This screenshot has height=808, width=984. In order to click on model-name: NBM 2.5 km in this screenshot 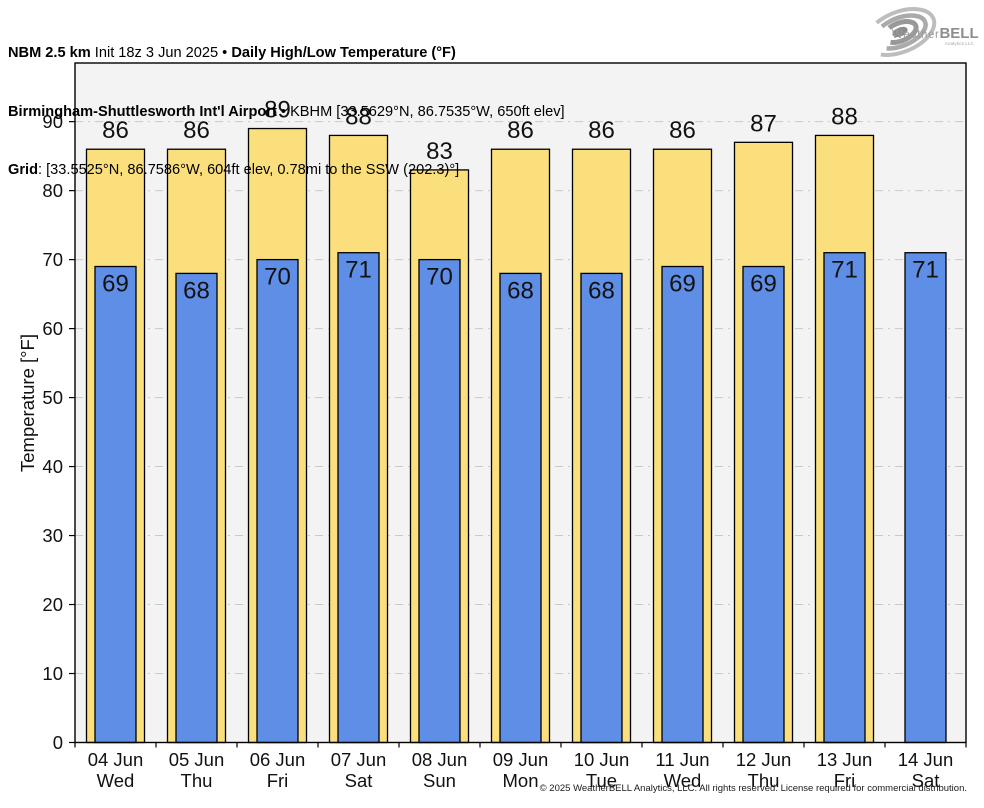, I will do `click(49, 53)`.